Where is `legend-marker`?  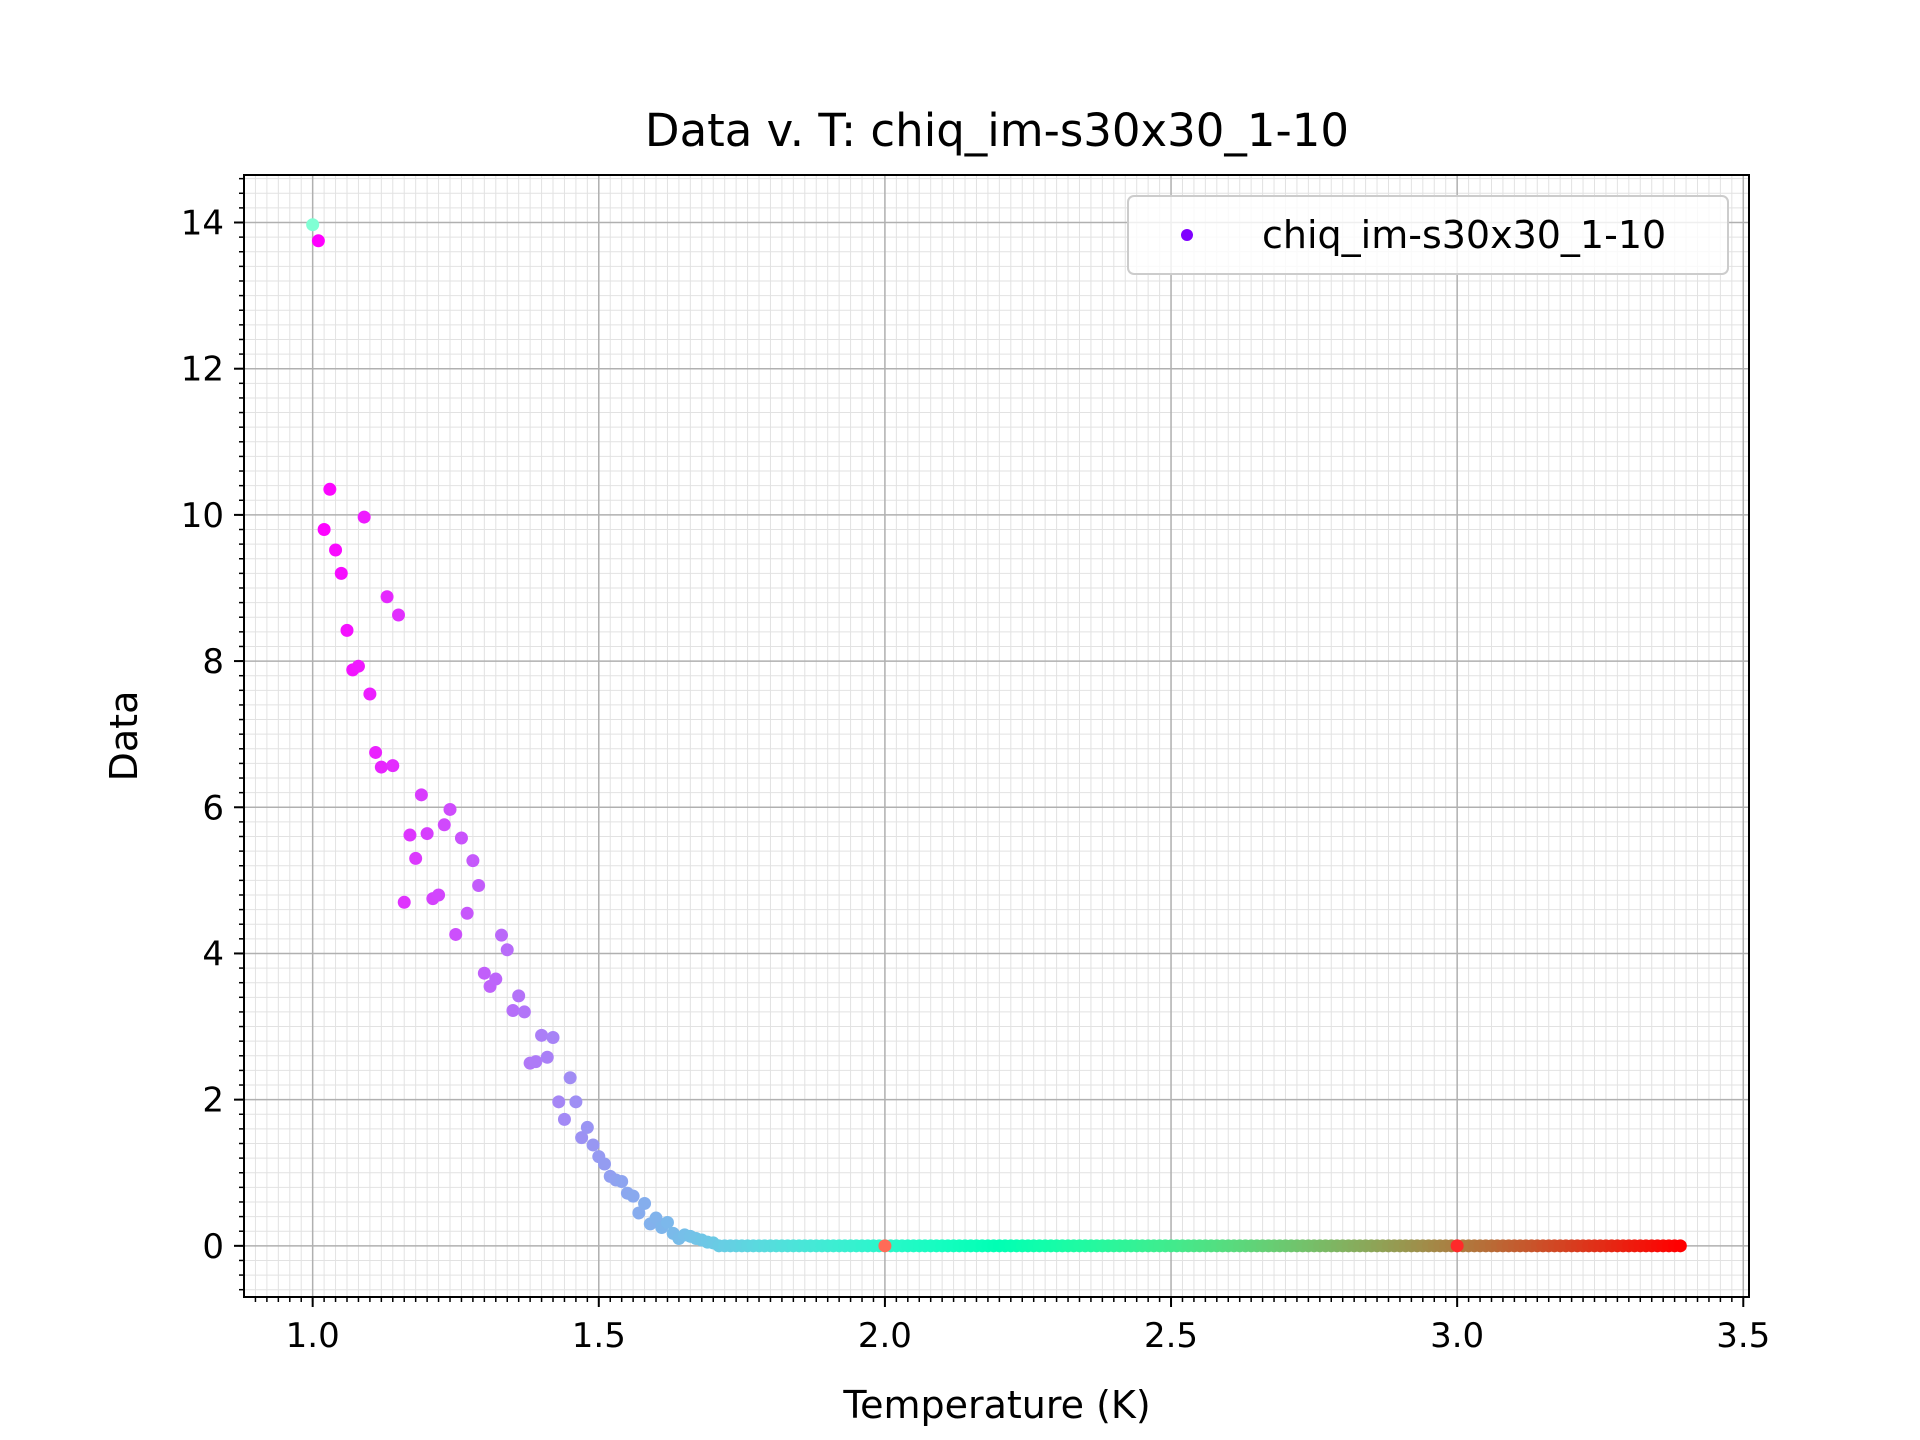 legend-marker is located at coordinates (1187, 235).